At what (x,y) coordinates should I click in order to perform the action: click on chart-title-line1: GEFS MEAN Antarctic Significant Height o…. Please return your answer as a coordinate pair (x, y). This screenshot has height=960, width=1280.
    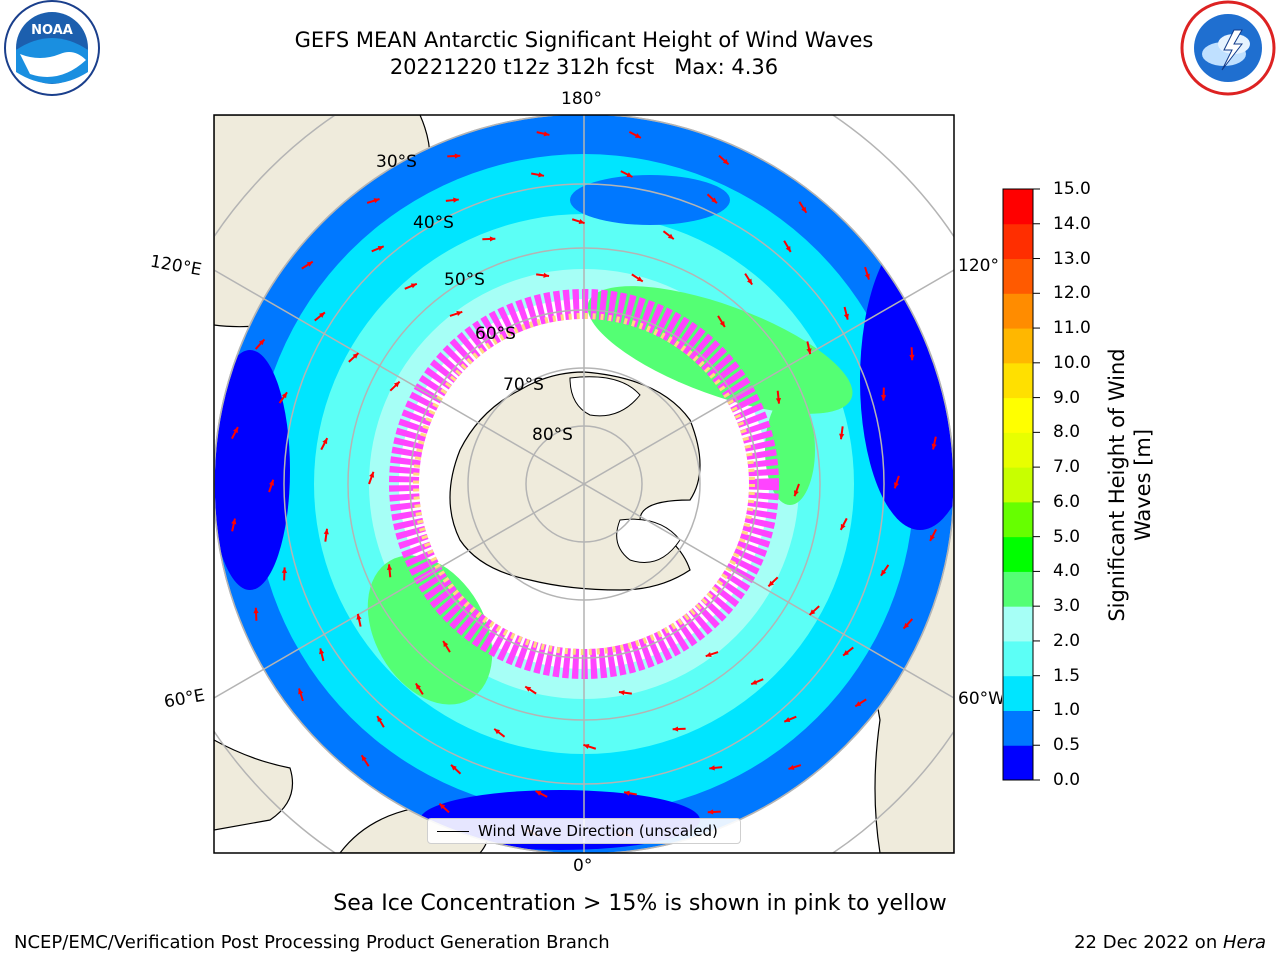
    Looking at the image, I should click on (584, 40).